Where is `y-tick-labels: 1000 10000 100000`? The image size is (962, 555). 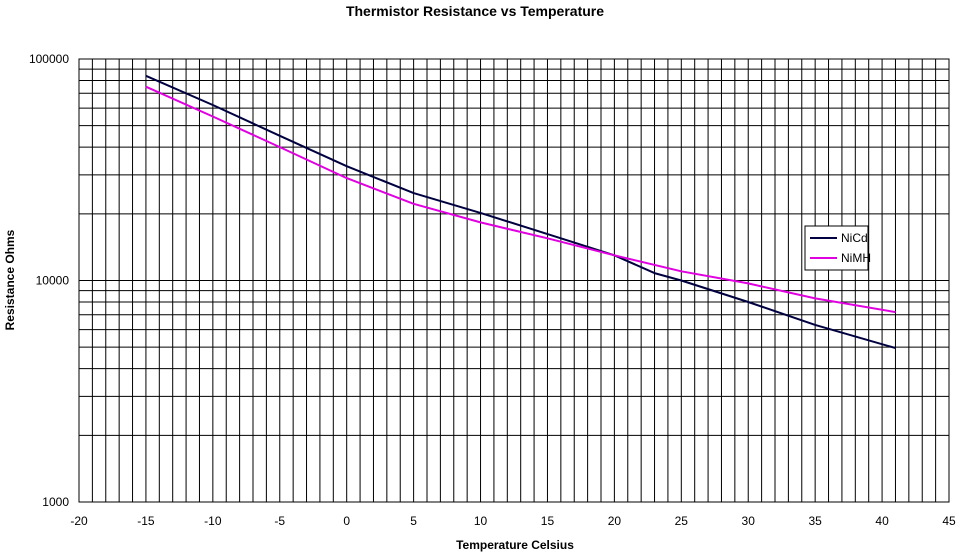 y-tick-labels: 1000 10000 100000 is located at coordinates (49, 280).